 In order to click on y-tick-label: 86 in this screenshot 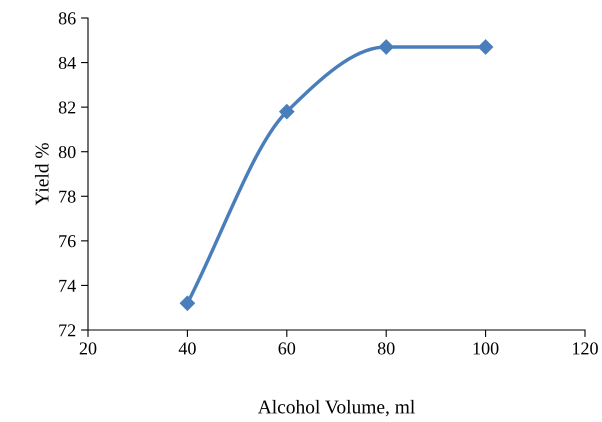, I will do `click(67, 18)`.